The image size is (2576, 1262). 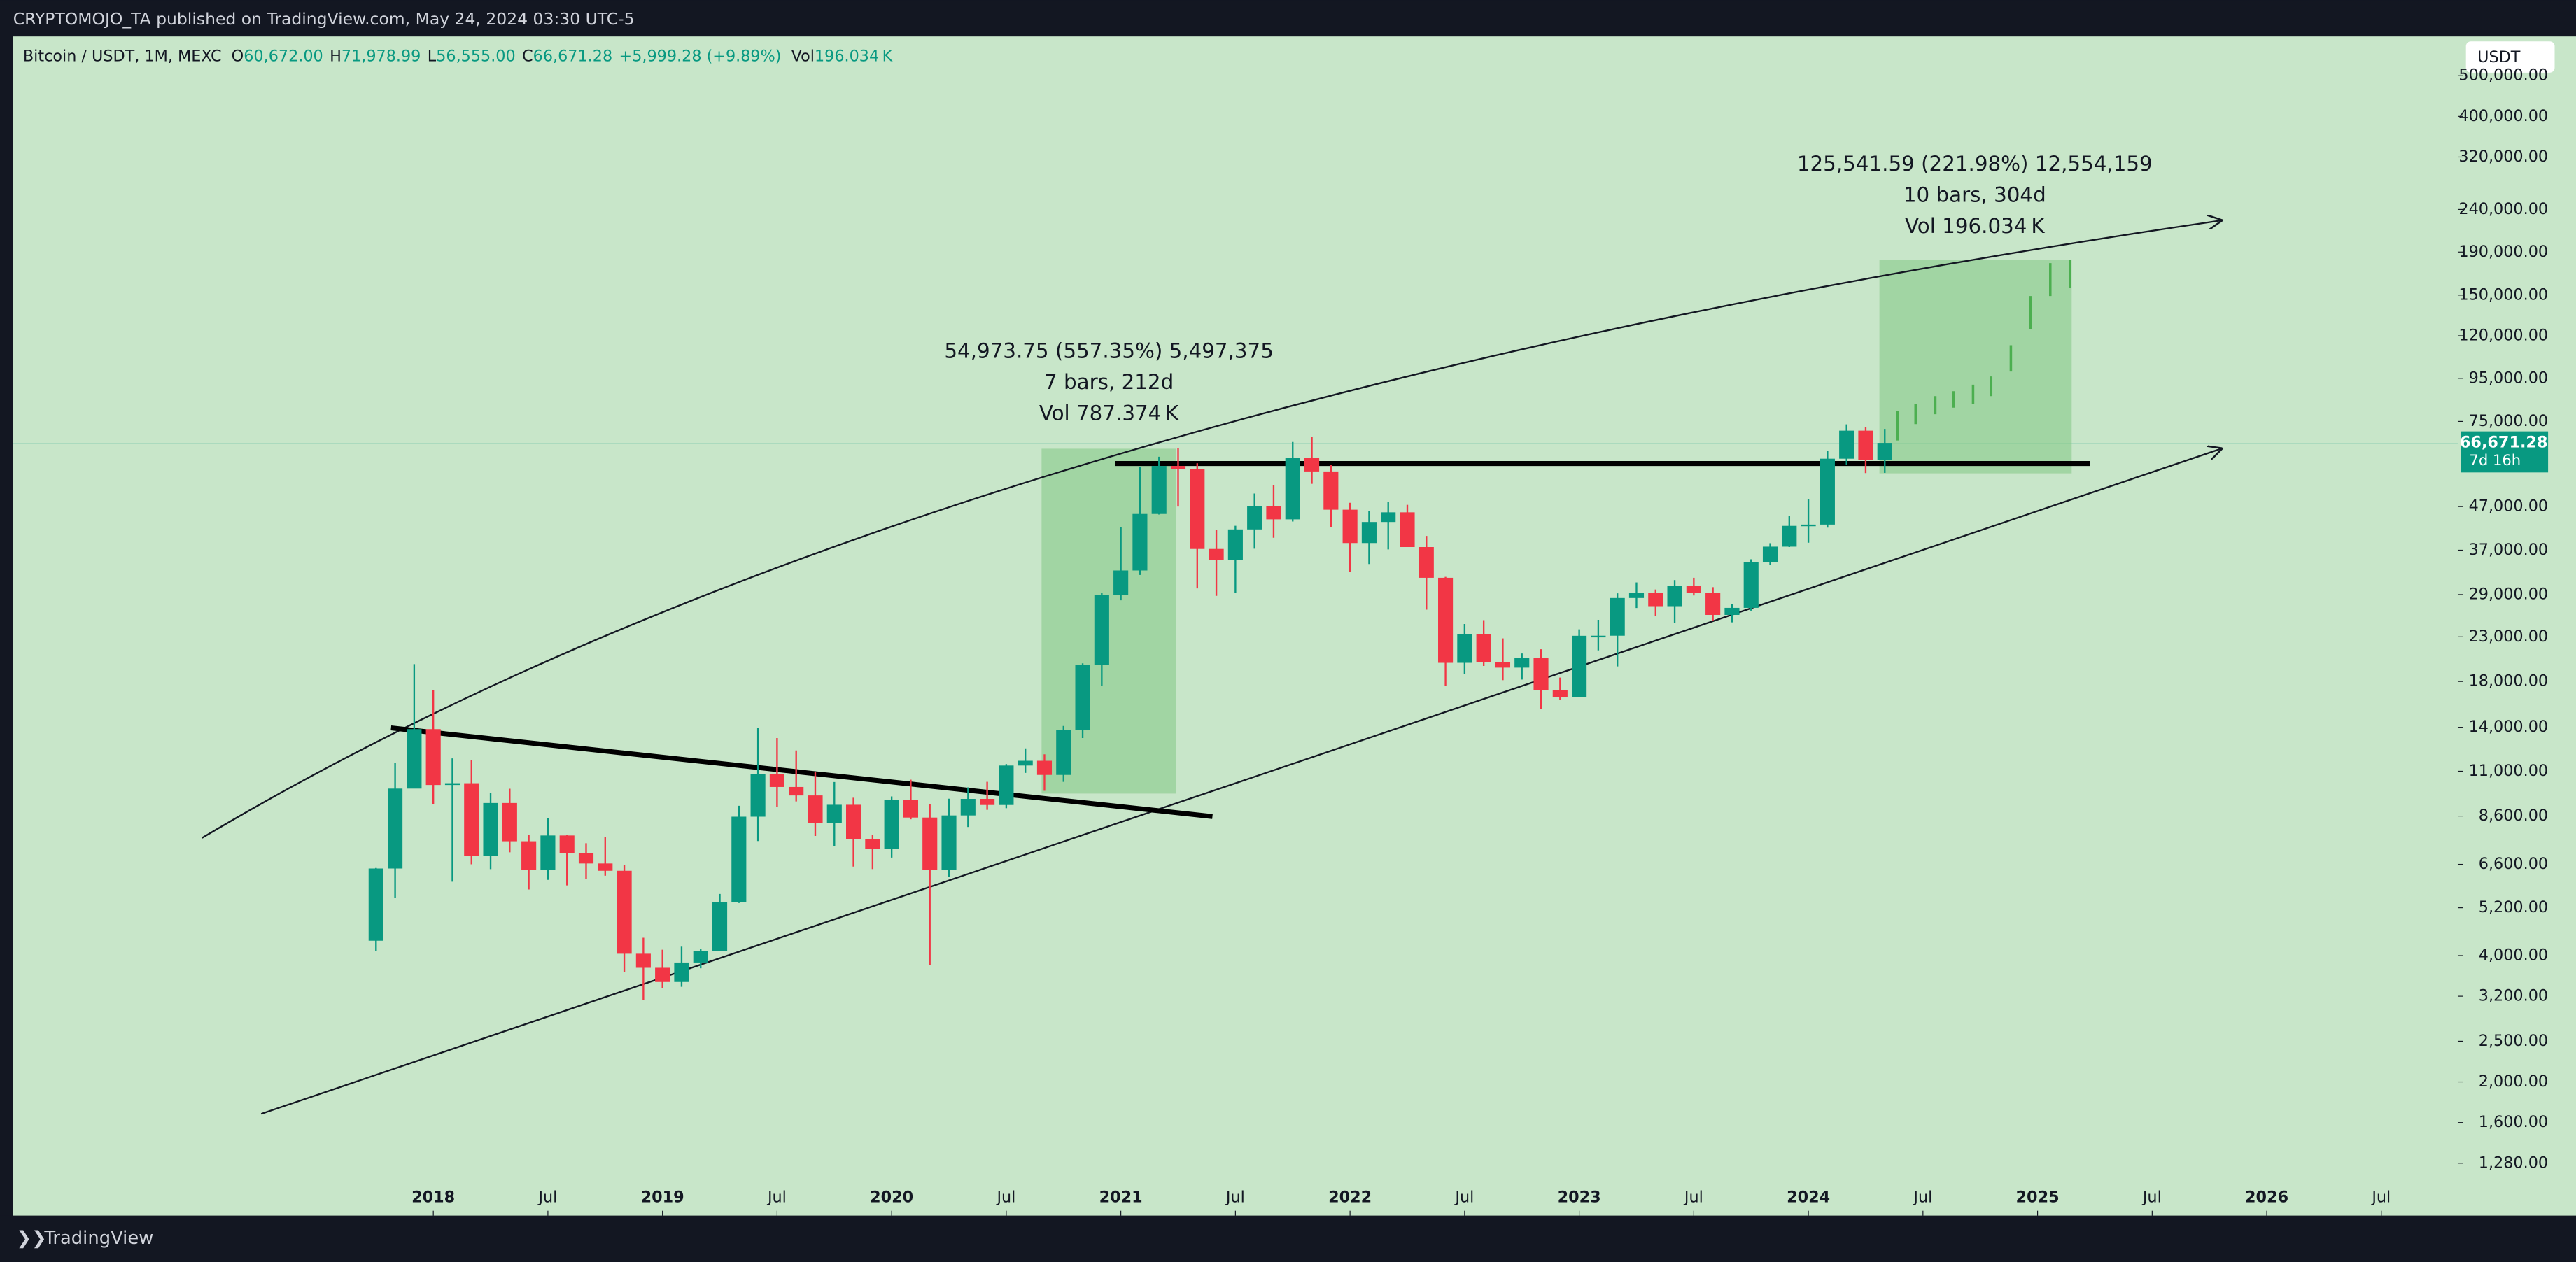 What do you see at coordinates (1350, 1197) in the screenshot?
I see `x-tick-label: 2022` at bounding box center [1350, 1197].